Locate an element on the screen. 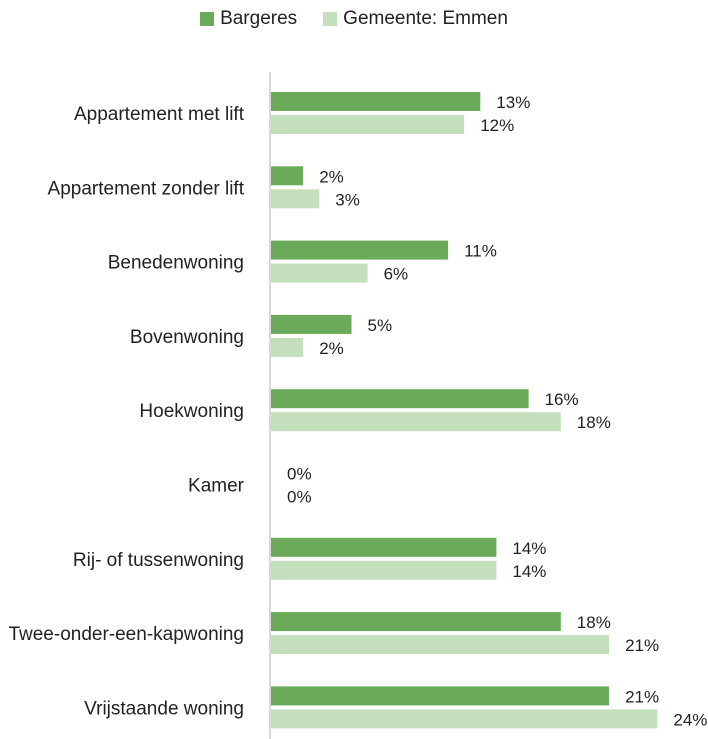 The height and width of the screenshot is (739, 708). legend: Bargeres Gemeente: Emmen is located at coordinates (354, 19).